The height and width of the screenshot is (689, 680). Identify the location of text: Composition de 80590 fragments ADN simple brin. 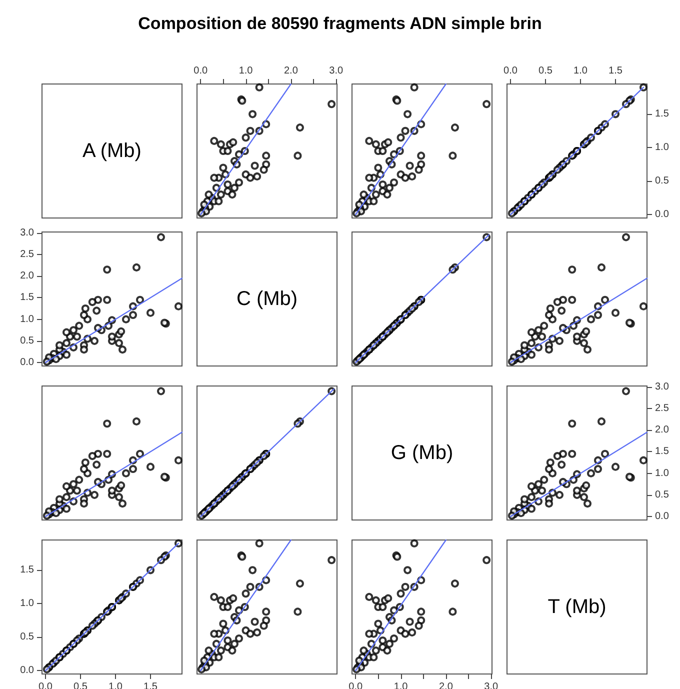
(340, 23).